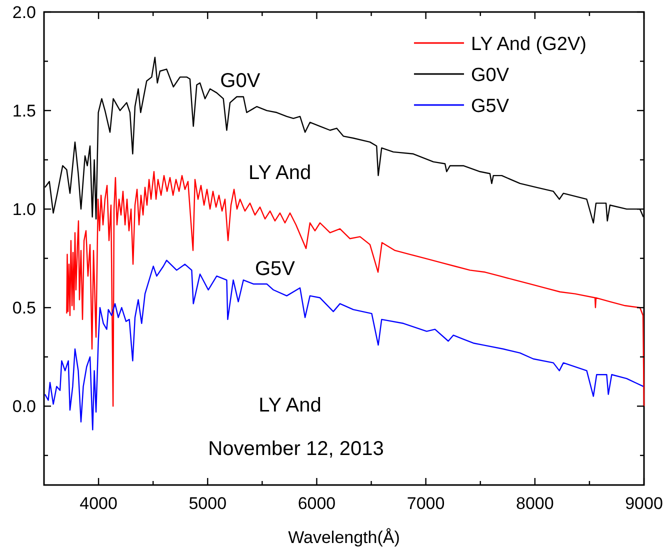 This screenshot has width=667, height=553. I want to click on y-tick-label: 0.5, so click(24, 308).